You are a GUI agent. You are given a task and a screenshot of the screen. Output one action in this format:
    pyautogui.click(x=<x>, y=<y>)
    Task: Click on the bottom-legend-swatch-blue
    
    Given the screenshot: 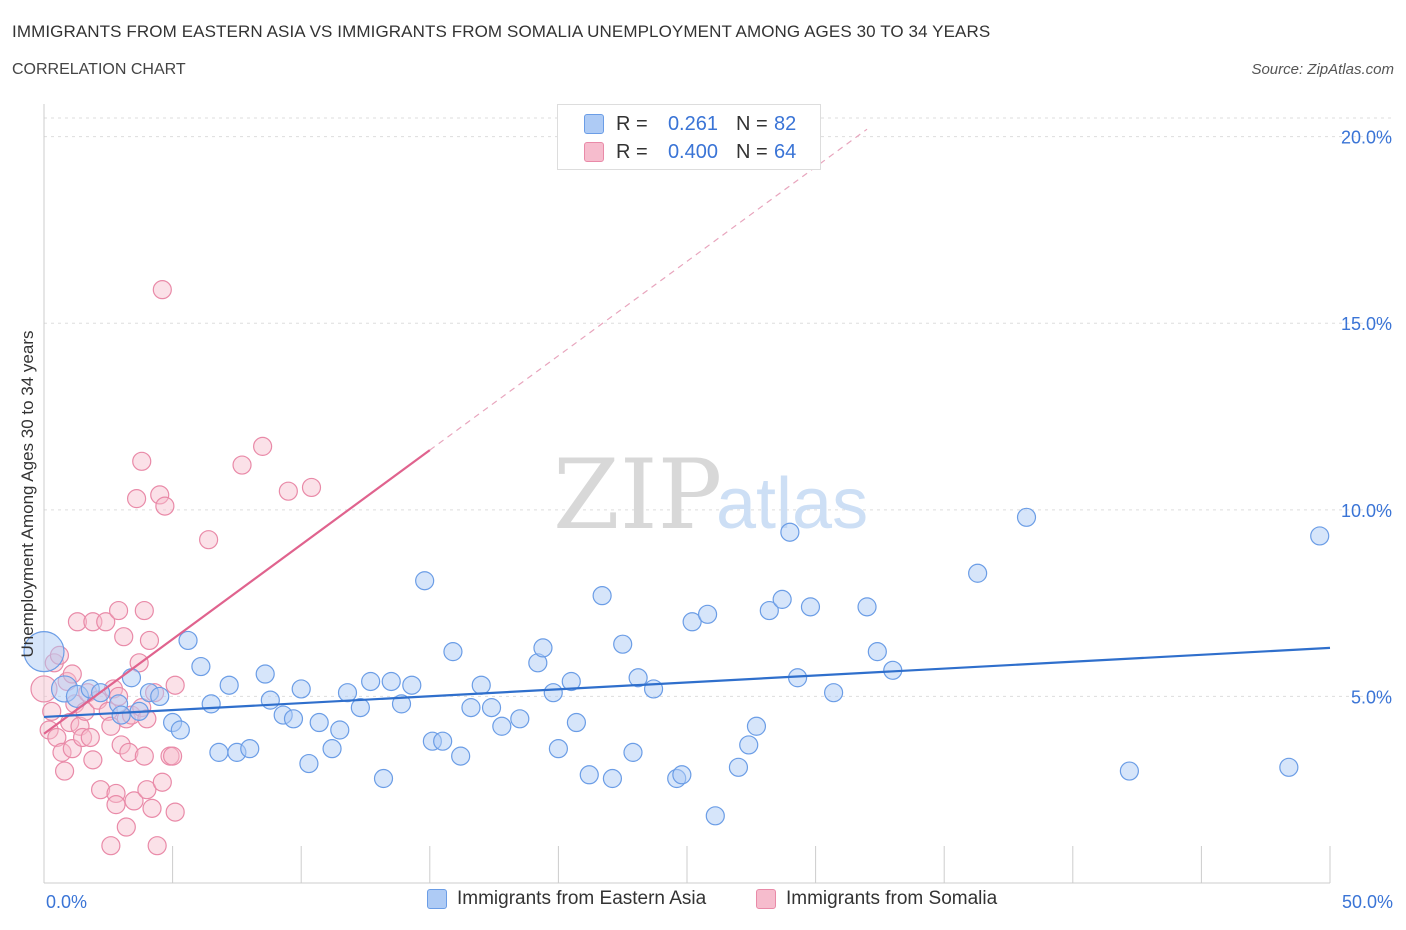 What is the action you would take?
    pyautogui.click(x=437, y=899)
    